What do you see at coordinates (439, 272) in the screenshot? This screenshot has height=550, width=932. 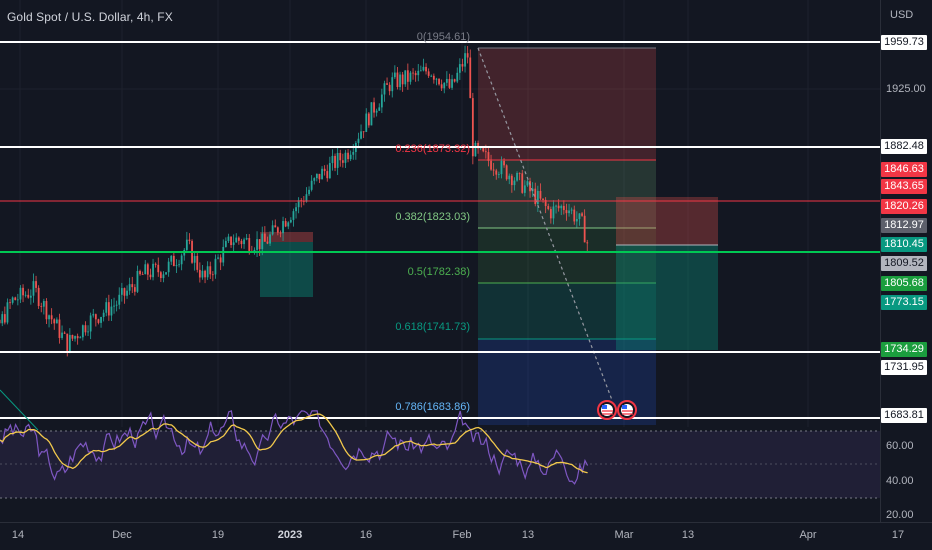 I see `fib-label-5: 0.5(1782.38)` at bounding box center [439, 272].